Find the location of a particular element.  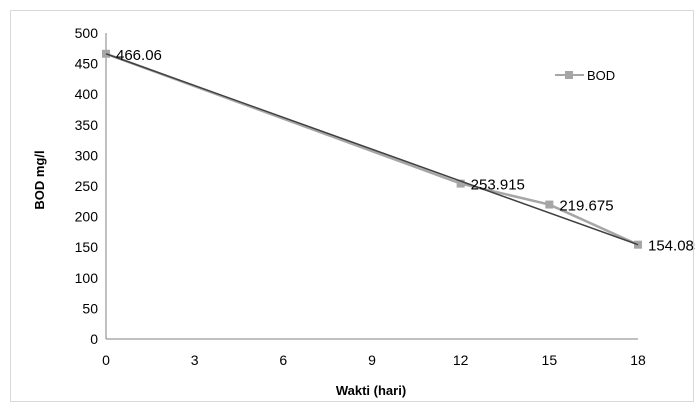

x-tick-label: 0 is located at coordinates (106, 360).